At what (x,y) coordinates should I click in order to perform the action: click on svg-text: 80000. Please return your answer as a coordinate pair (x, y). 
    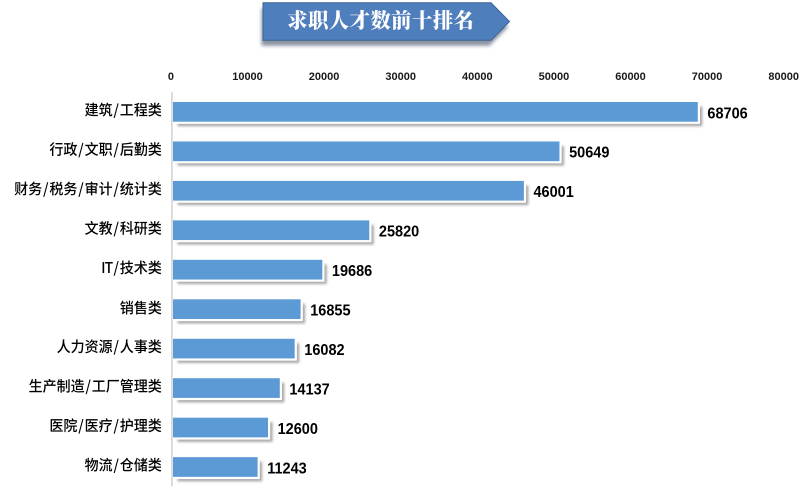
    Looking at the image, I should click on (783, 77).